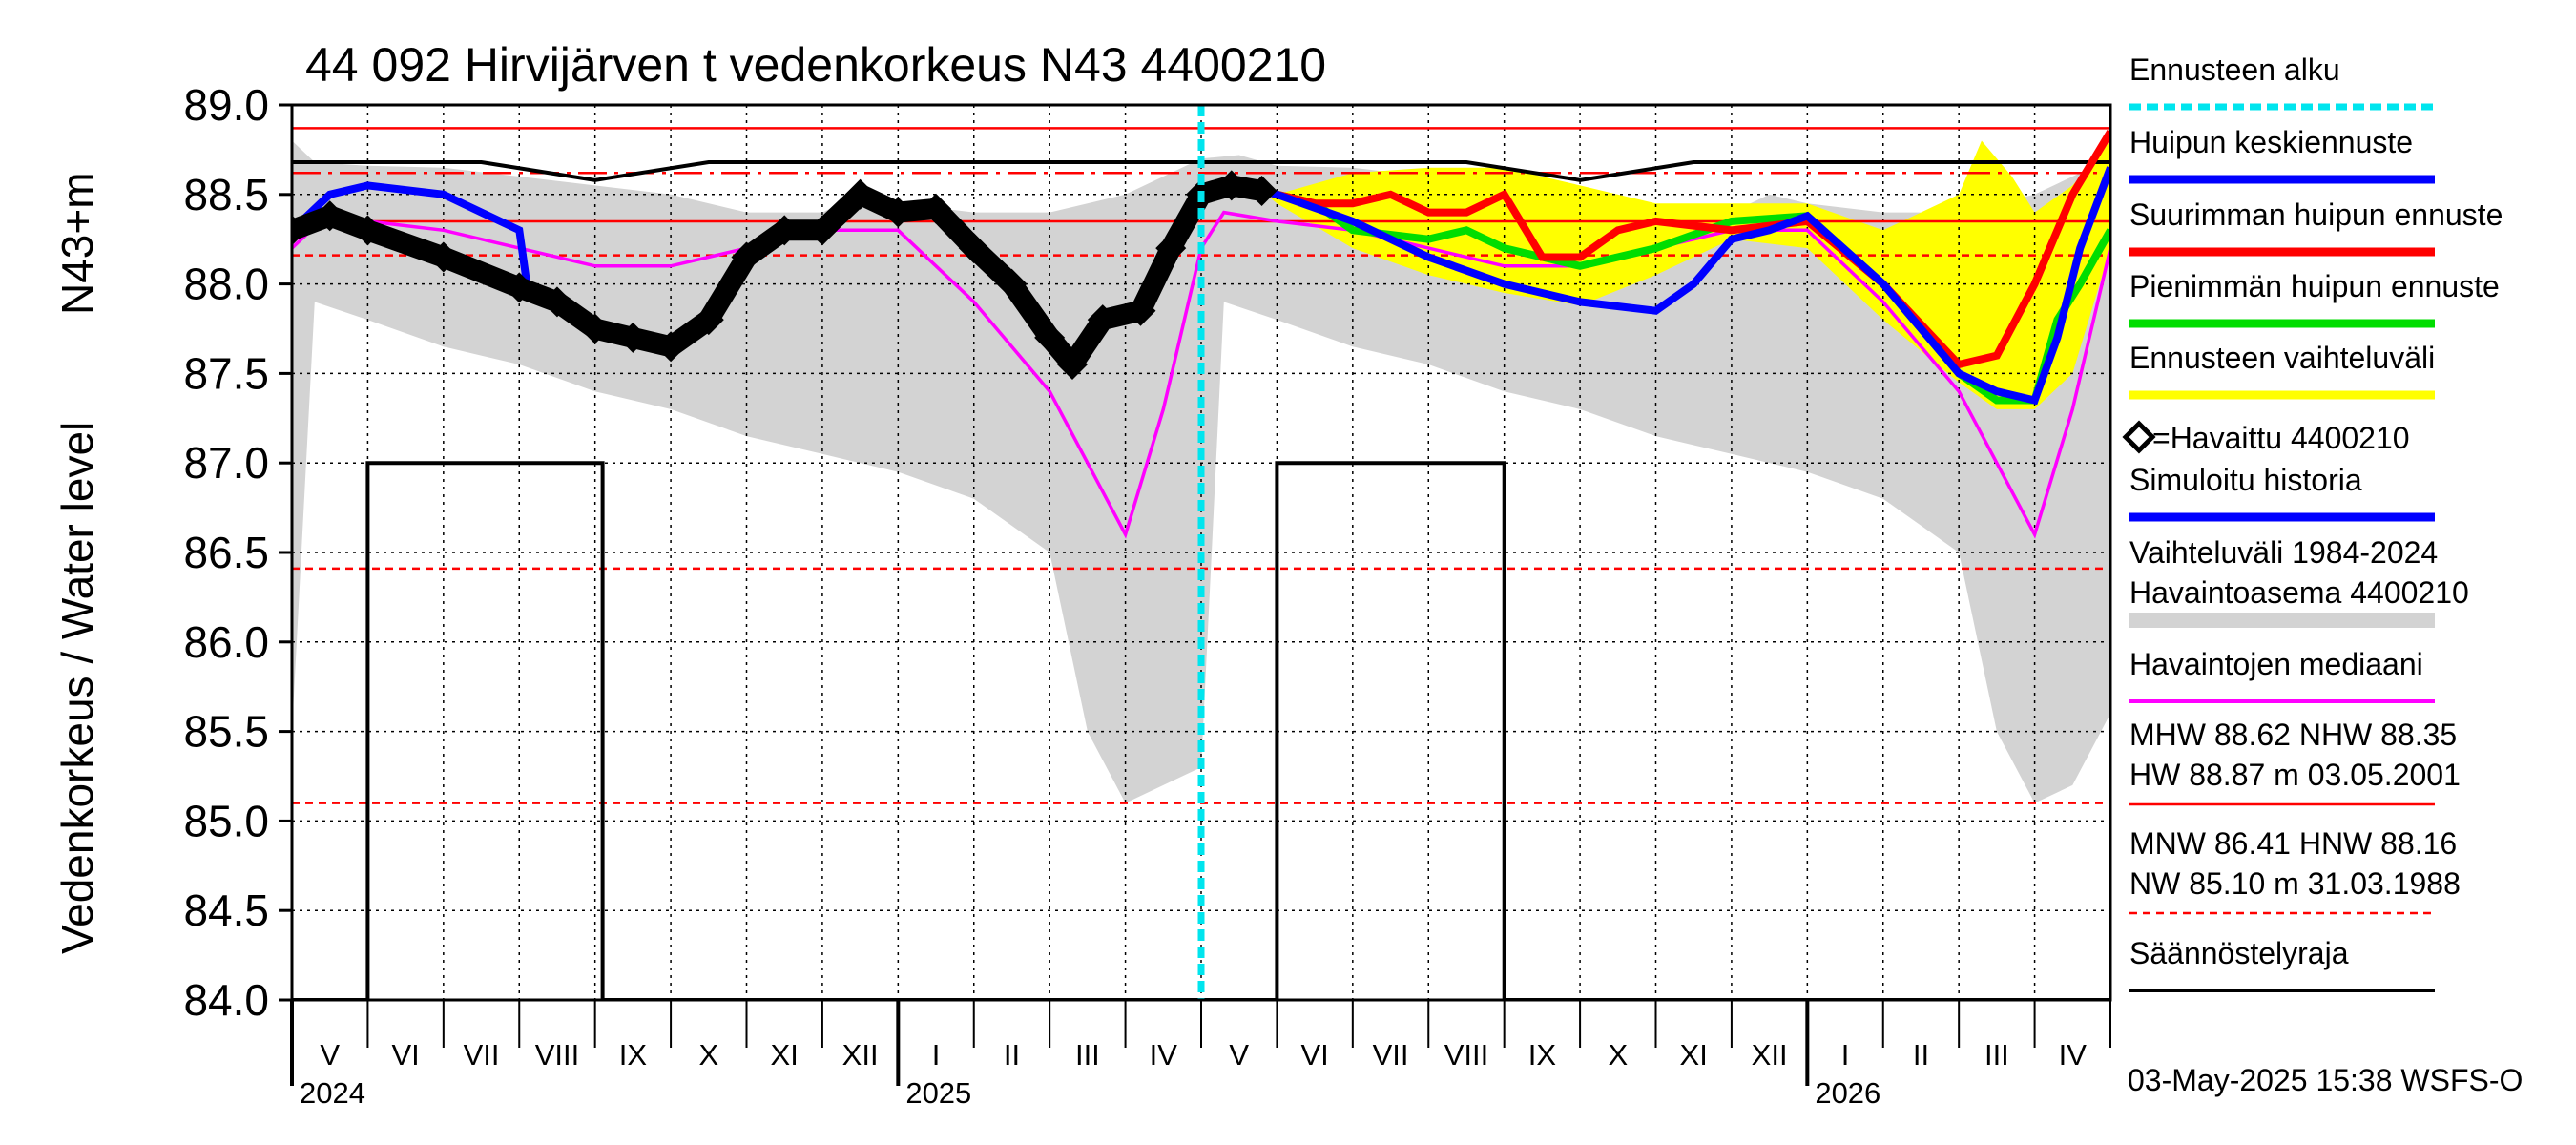 This screenshot has height=1145, width=2576. Describe the element at coordinates (226, 910) in the screenshot. I see `y-tick-label: 84.5` at that location.